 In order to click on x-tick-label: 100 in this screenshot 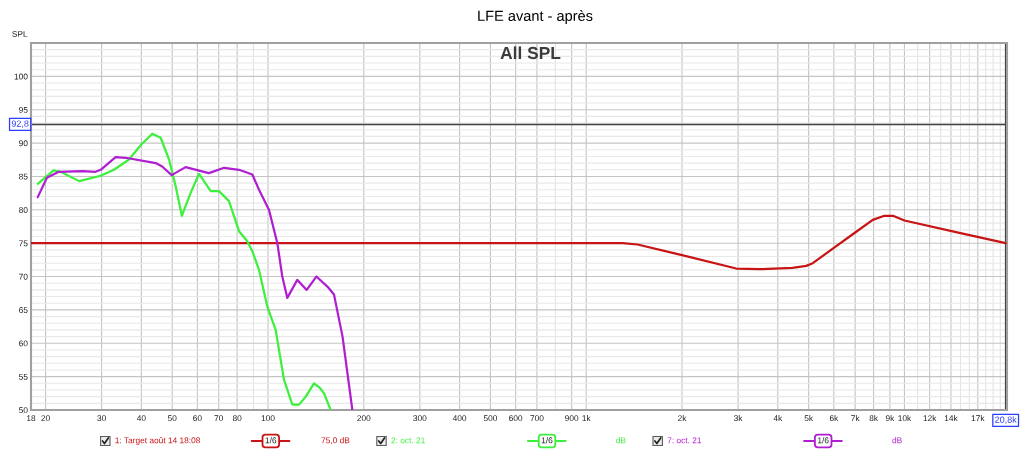, I will do `click(268, 418)`.